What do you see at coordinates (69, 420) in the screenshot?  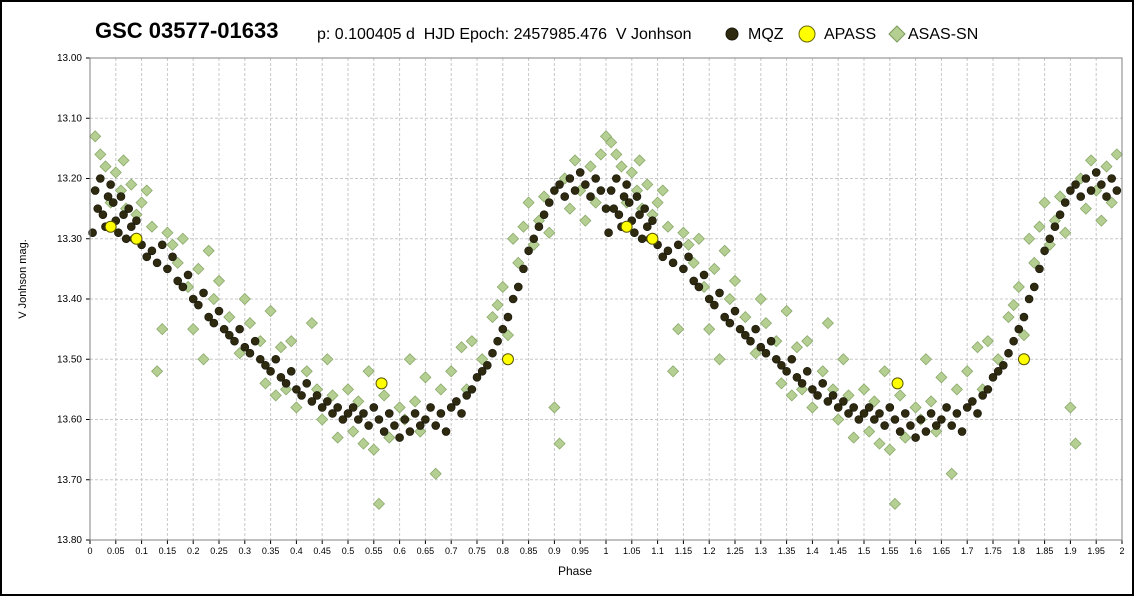 I see `y-tick-label: 13.60` at bounding box center [69, 420].